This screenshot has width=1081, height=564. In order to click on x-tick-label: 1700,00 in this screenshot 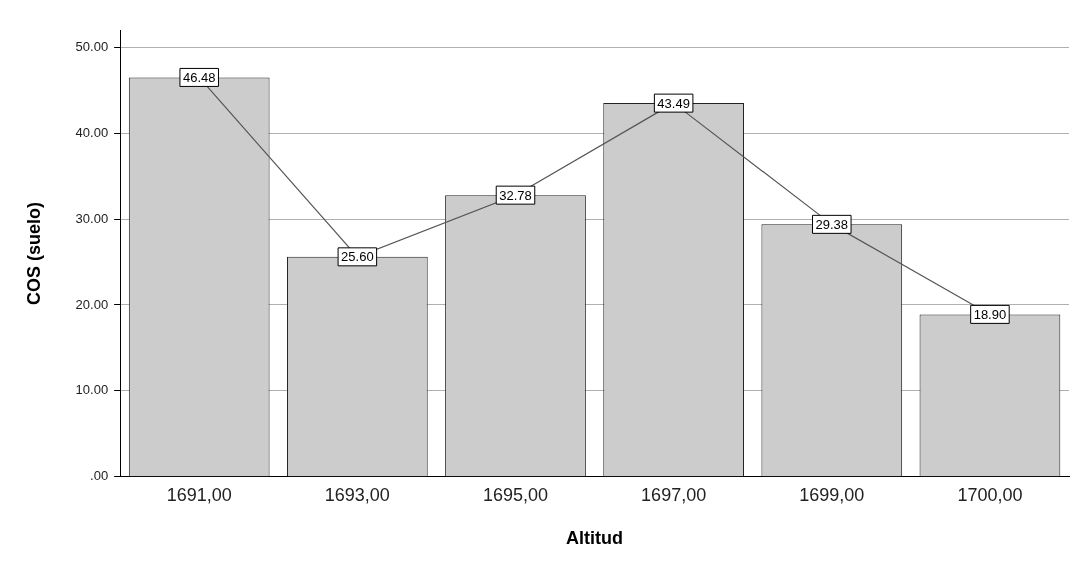, I will do `click(990, 494)`.